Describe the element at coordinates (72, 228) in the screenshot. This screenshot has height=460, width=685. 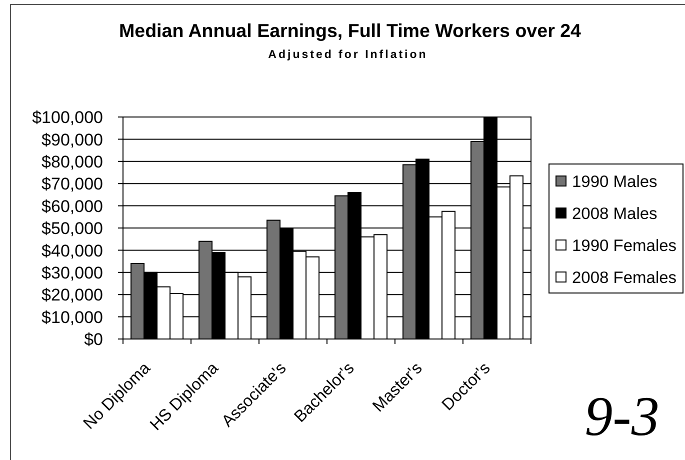
I see `y-tick-label: $50,000` at that location.